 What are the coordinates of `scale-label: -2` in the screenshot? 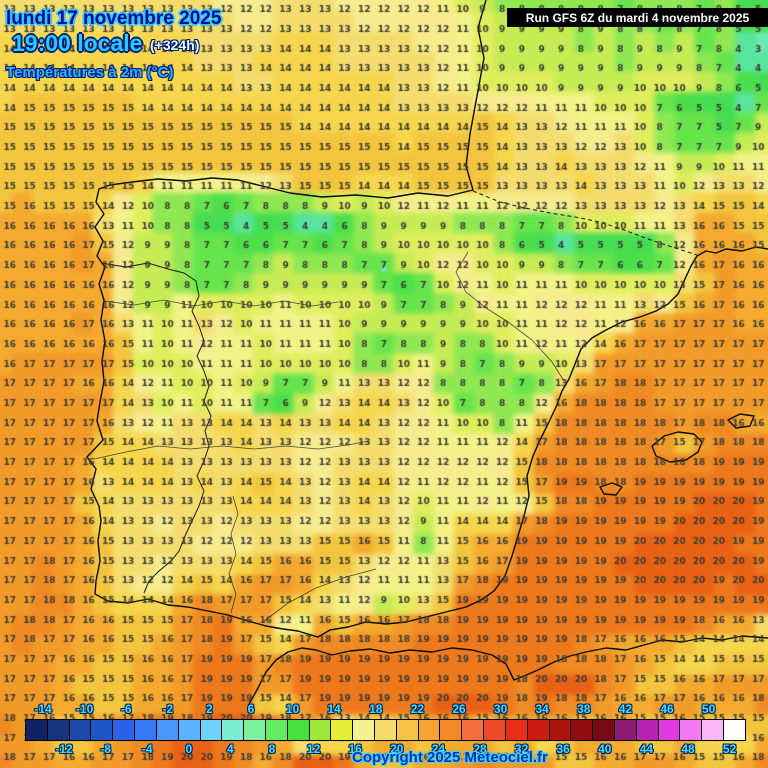 It's located at (168, 709).